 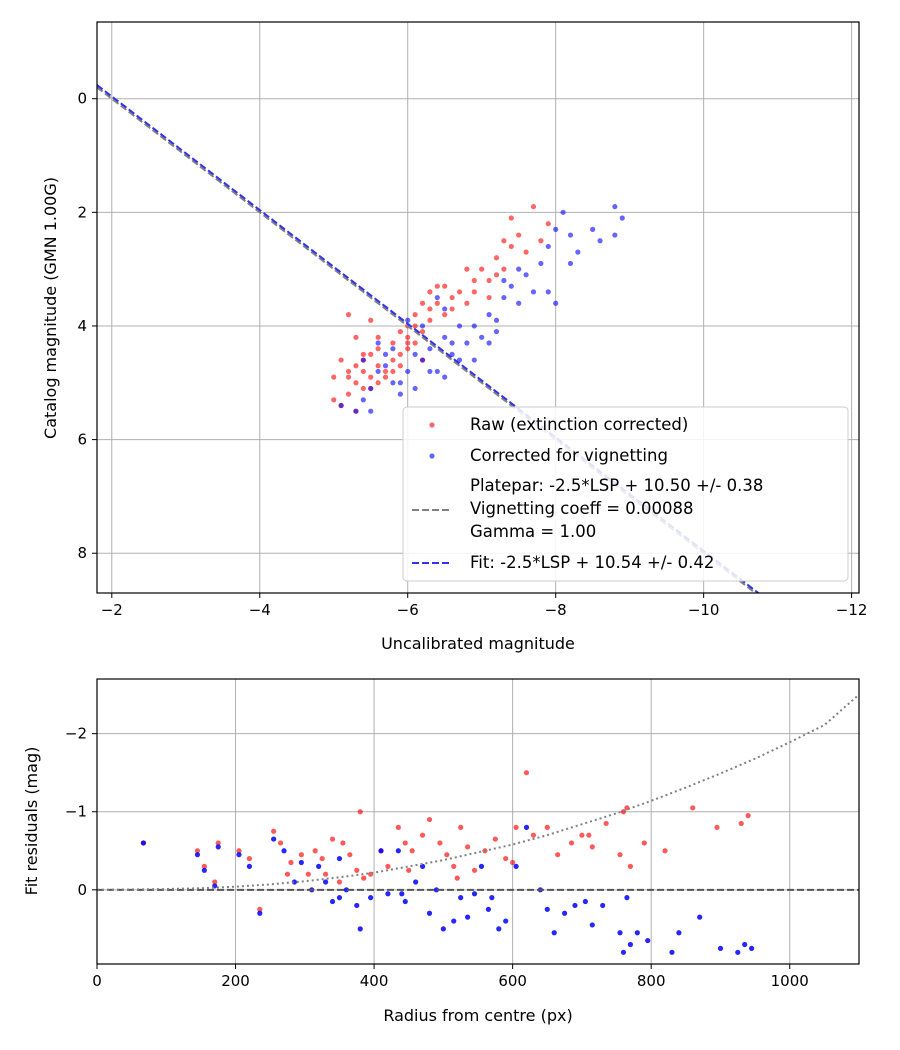 I want to click on legend-raw-label: Raw (extinction corrected), so click(x=579, y=424).